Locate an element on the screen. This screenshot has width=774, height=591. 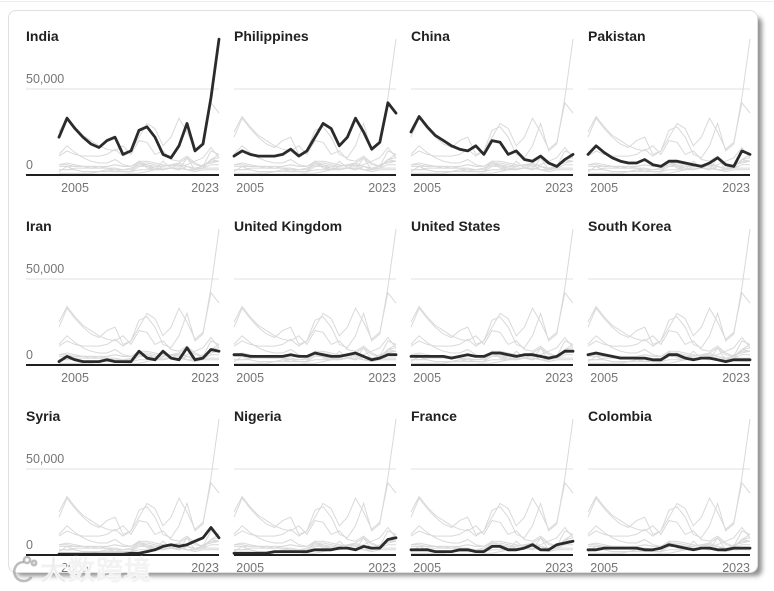
focus-line-colombia is located at coordinates (669, 547).